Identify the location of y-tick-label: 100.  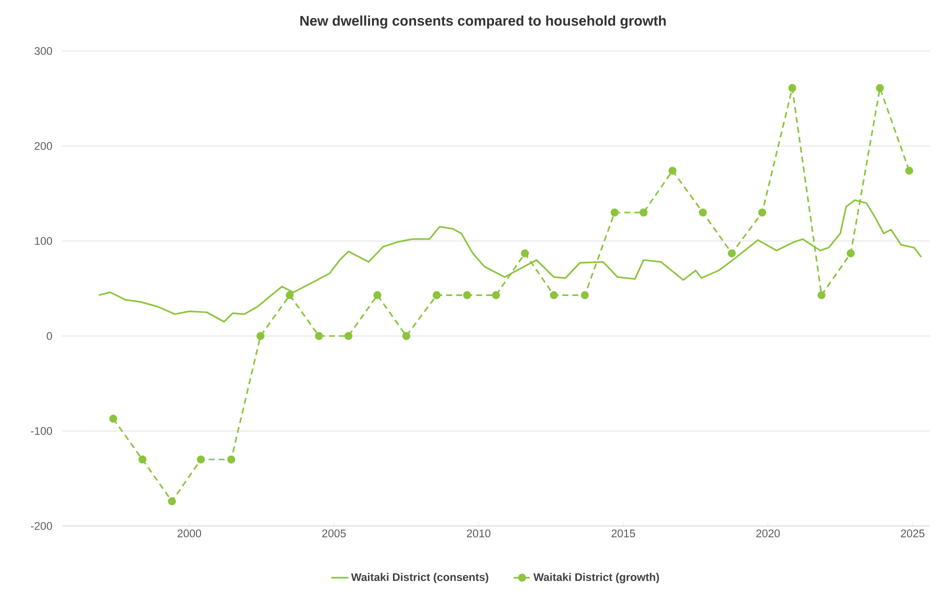
(43, 241).